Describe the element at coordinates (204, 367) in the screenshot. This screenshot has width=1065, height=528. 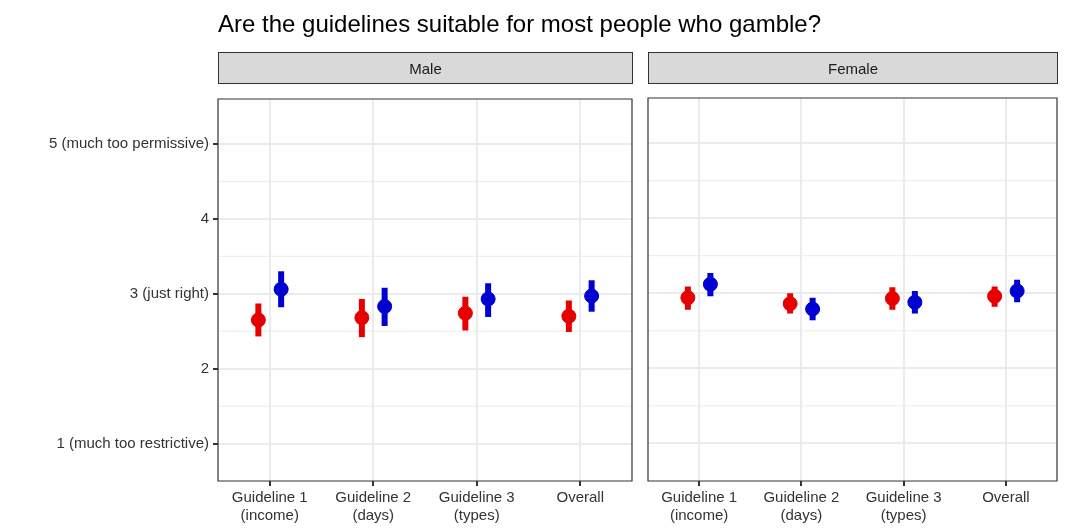
I see `y-tick-label: 2` at that location.